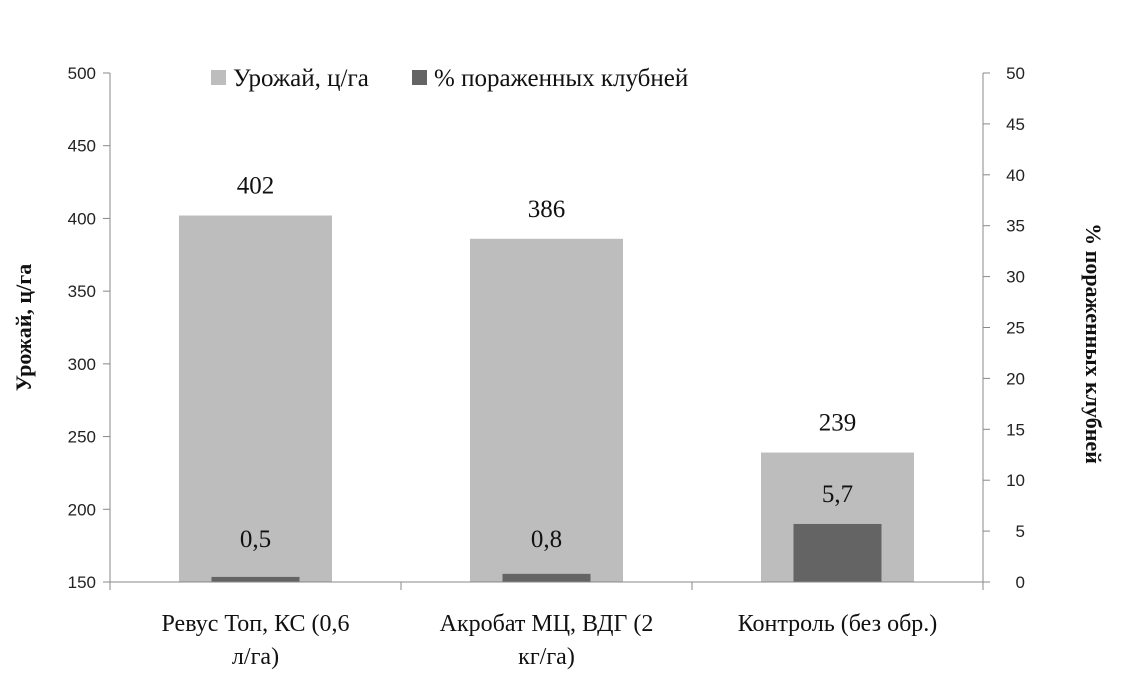 The width and height of the screenshot is (1132, 681). What do you see at coordinates (82, 437) in the screenshot?
I see `y-tick-label: 250` at bounding box center [82, 437].